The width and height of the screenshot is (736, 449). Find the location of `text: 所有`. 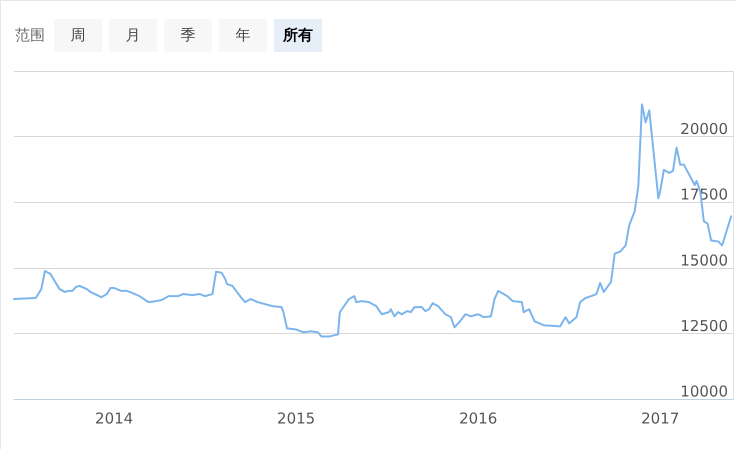

text: 所有 is located at coordinates (298, 35).